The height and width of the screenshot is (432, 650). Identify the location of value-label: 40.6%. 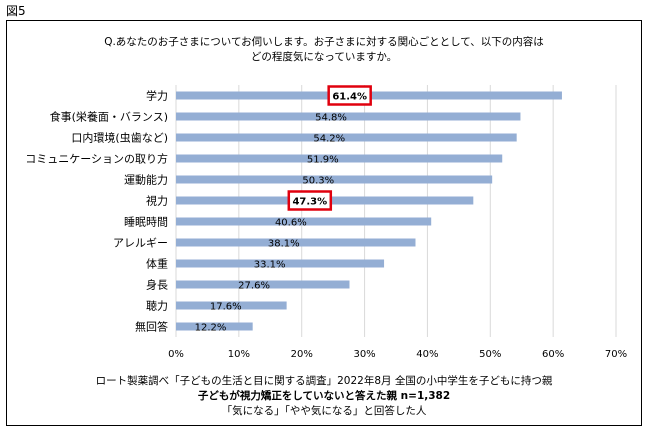
(291, 223).